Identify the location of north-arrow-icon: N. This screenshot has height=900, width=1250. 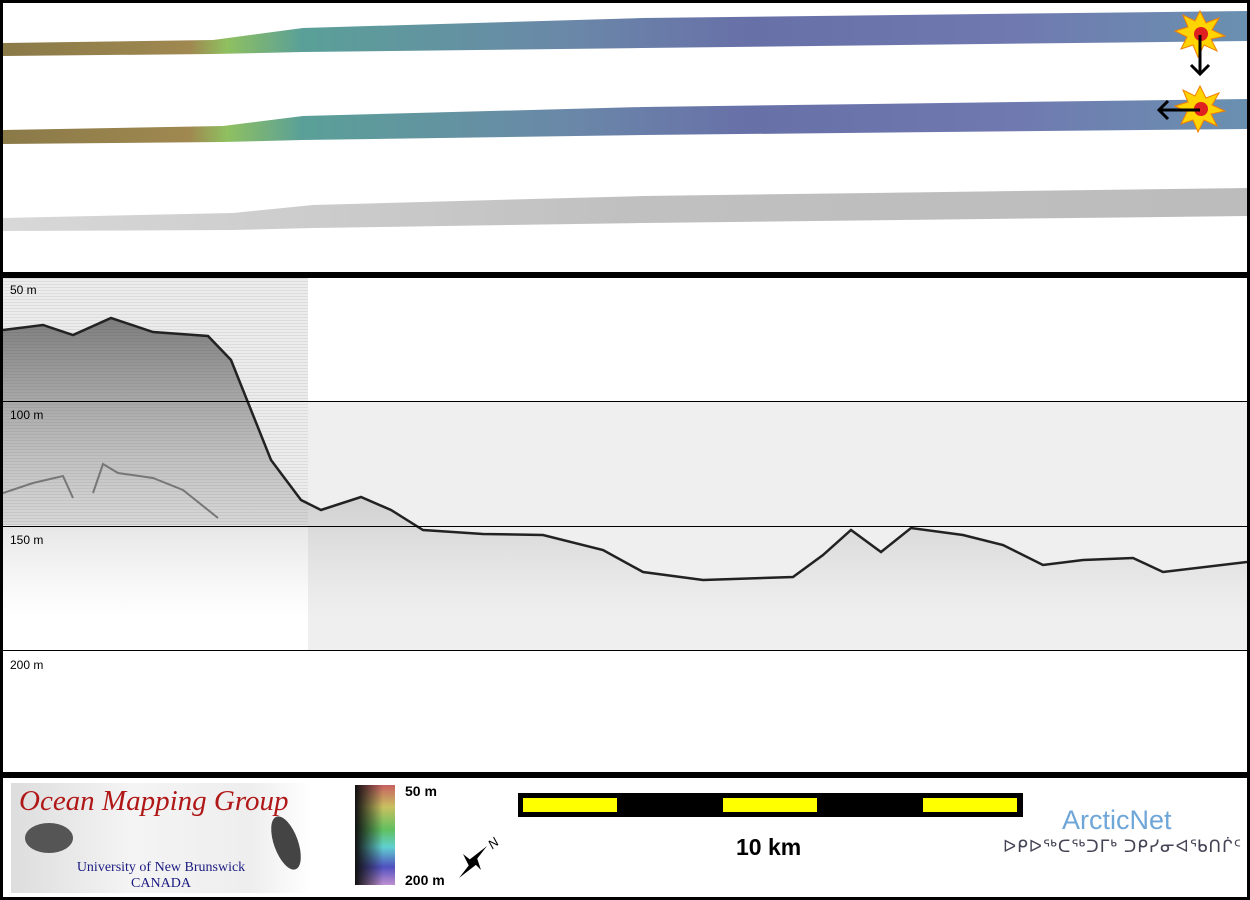
(480, 856).